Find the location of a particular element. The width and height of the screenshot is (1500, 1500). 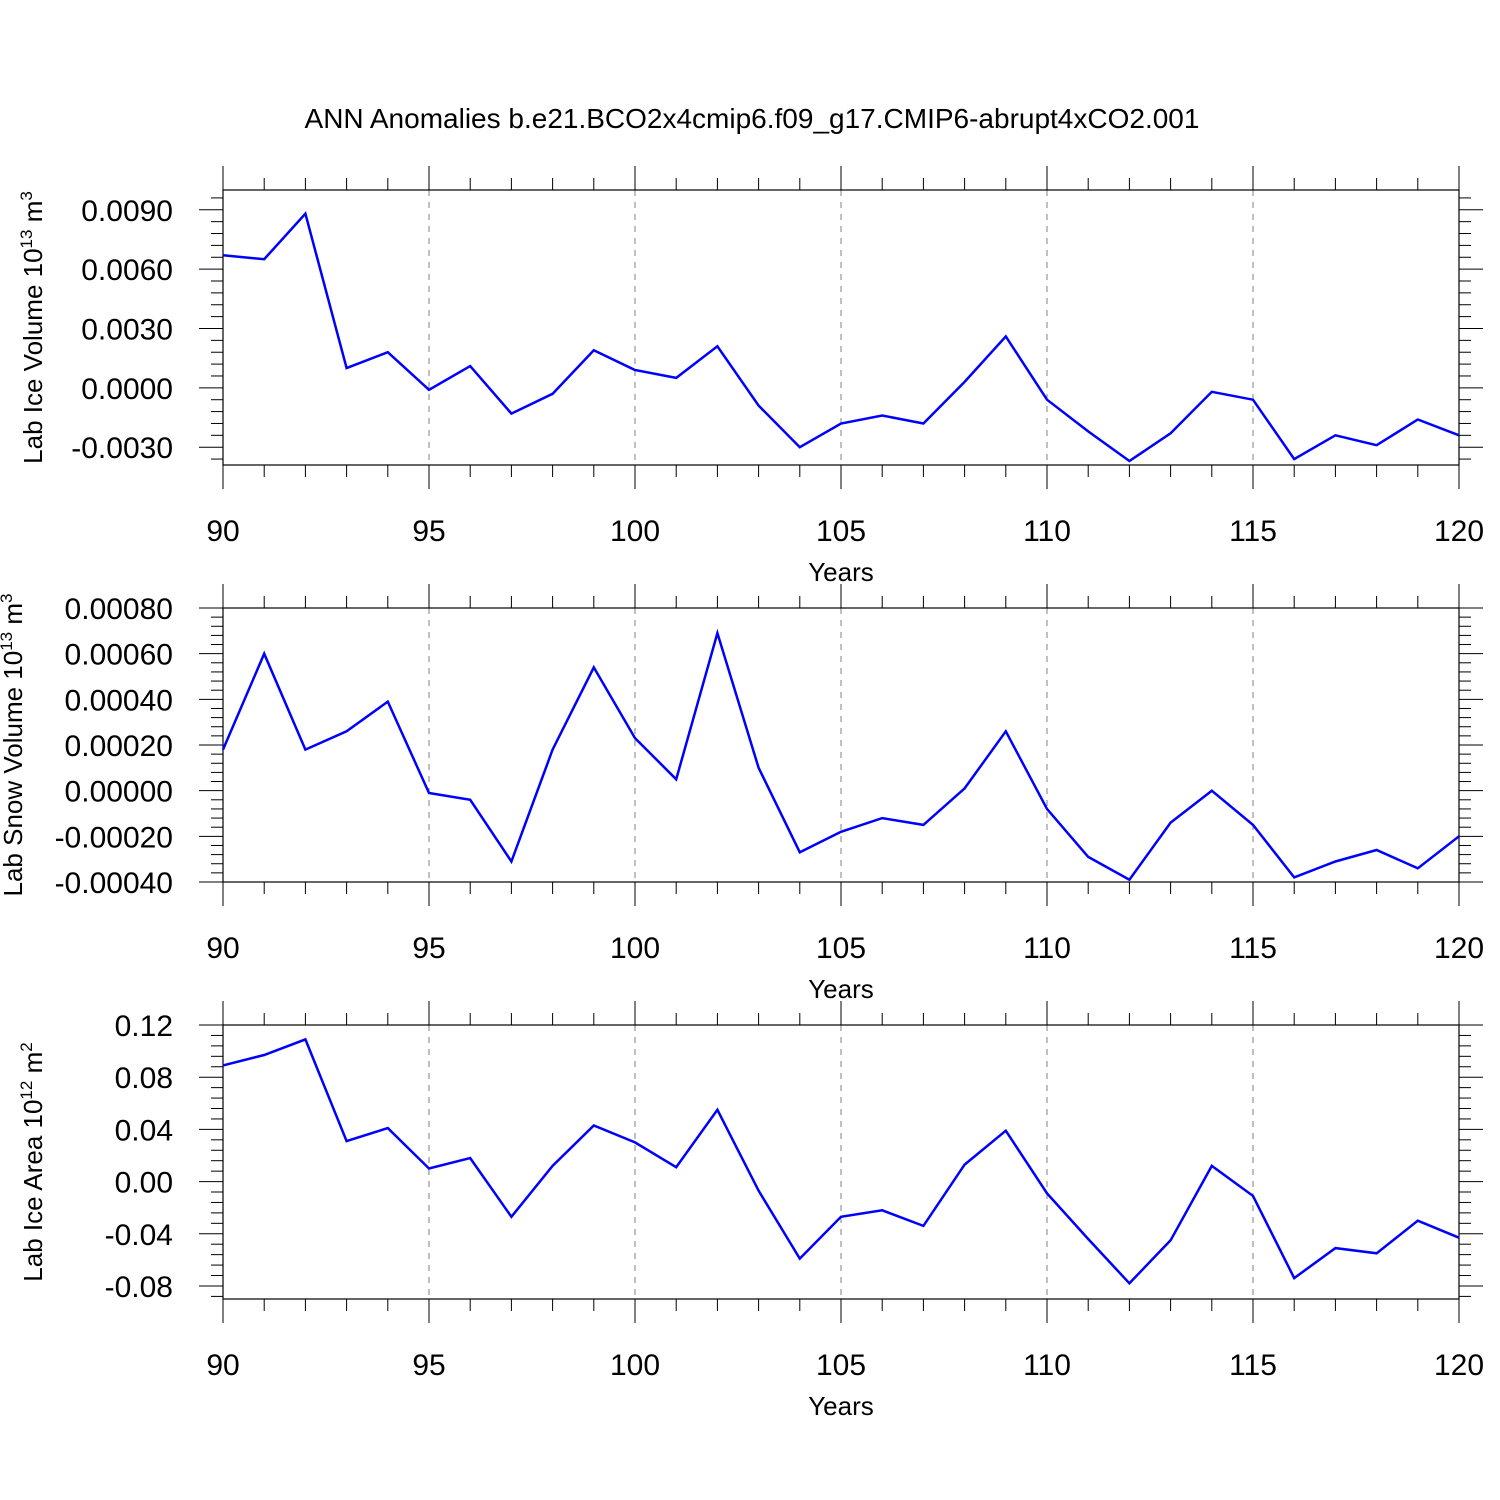

y-tick-label: 0.0000 is located at coordinates (127, 389).